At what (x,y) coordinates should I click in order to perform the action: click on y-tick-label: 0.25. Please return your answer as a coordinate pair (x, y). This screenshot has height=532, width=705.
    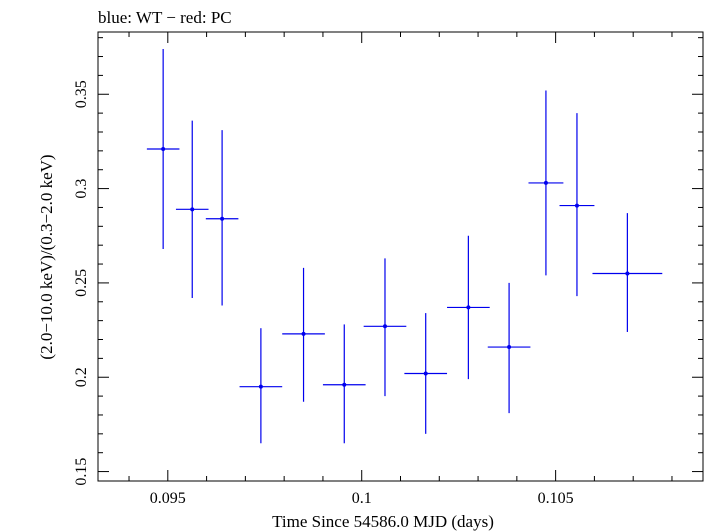
    Looking at the image, I should click on (81, 283).